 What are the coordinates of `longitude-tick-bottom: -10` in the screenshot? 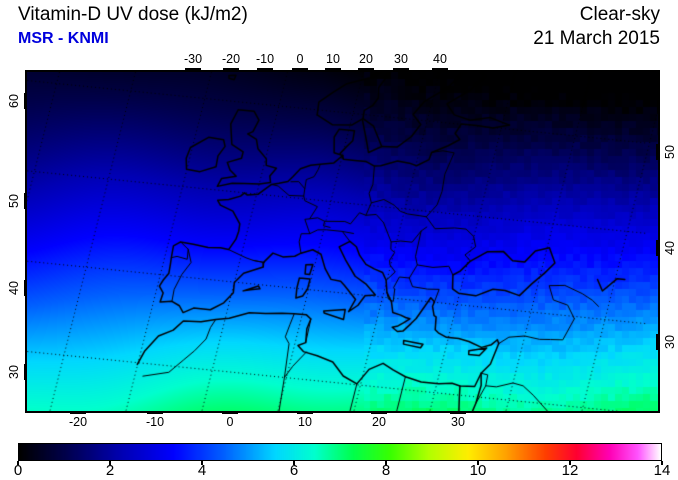 It's located at (155, 422).